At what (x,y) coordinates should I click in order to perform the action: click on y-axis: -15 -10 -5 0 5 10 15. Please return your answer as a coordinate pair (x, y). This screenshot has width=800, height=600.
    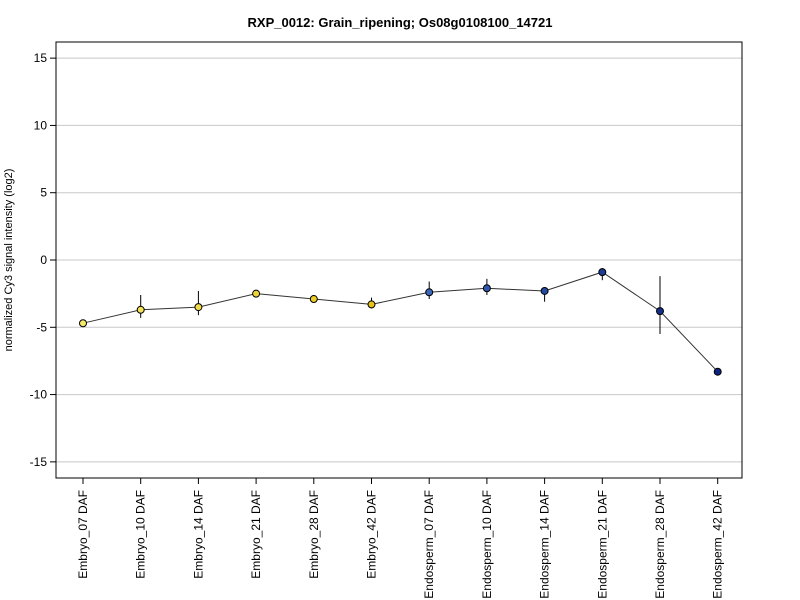
    Looking at the image, I should click on (43, 260).